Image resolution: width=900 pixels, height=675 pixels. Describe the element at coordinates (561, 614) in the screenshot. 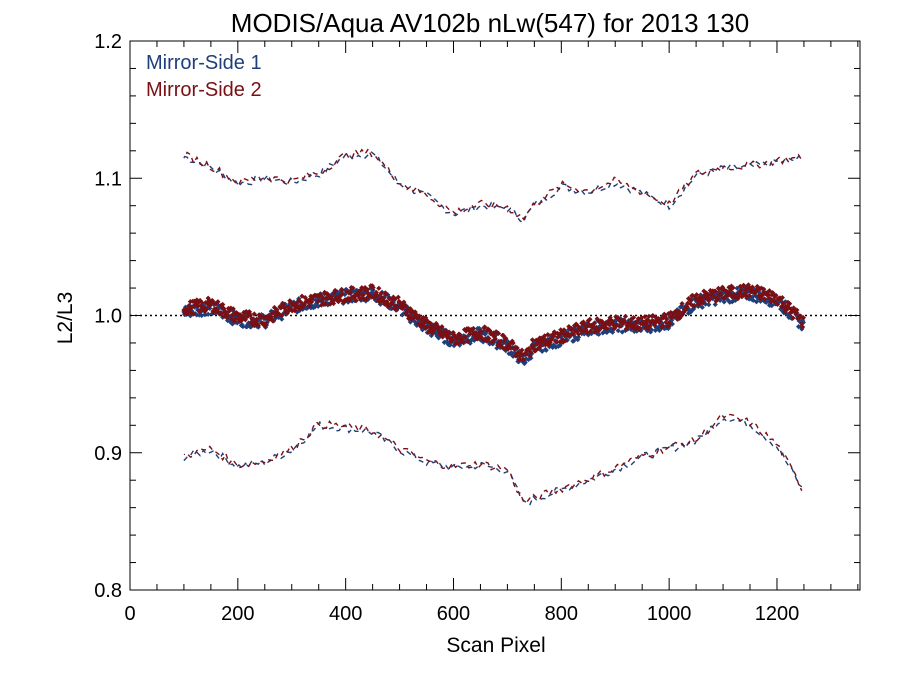

I see `x-tick-label: 800` at that location.